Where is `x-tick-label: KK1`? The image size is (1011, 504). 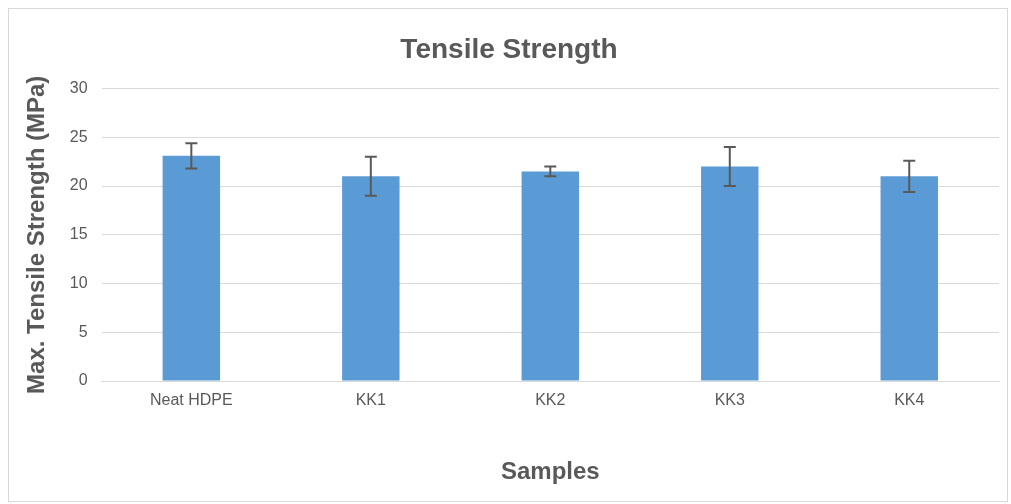 x-tick-label: KK1 is located at coordinates (371, 400).